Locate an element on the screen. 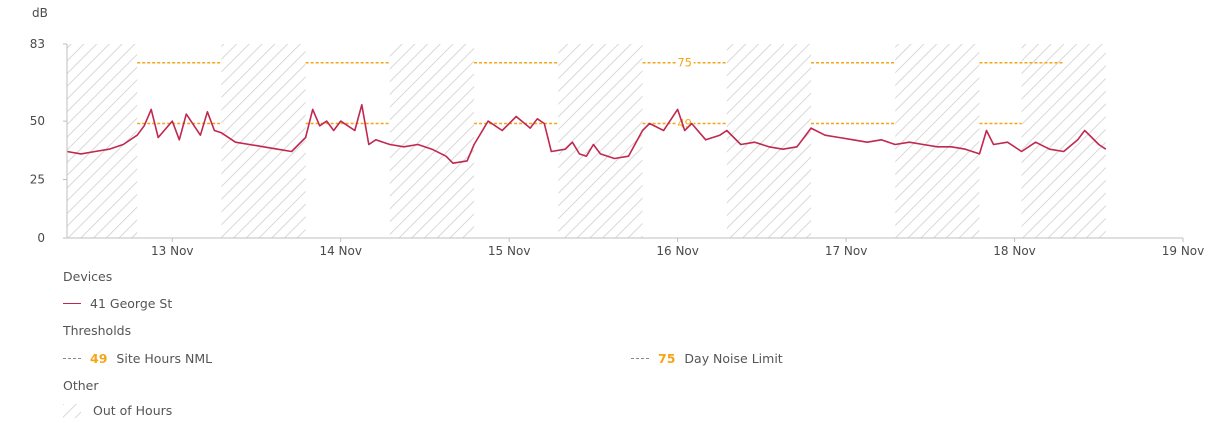 The height and width of the screenshot is (423, 1219). y-tick-label: 50 is located at coordinates (37, 121).